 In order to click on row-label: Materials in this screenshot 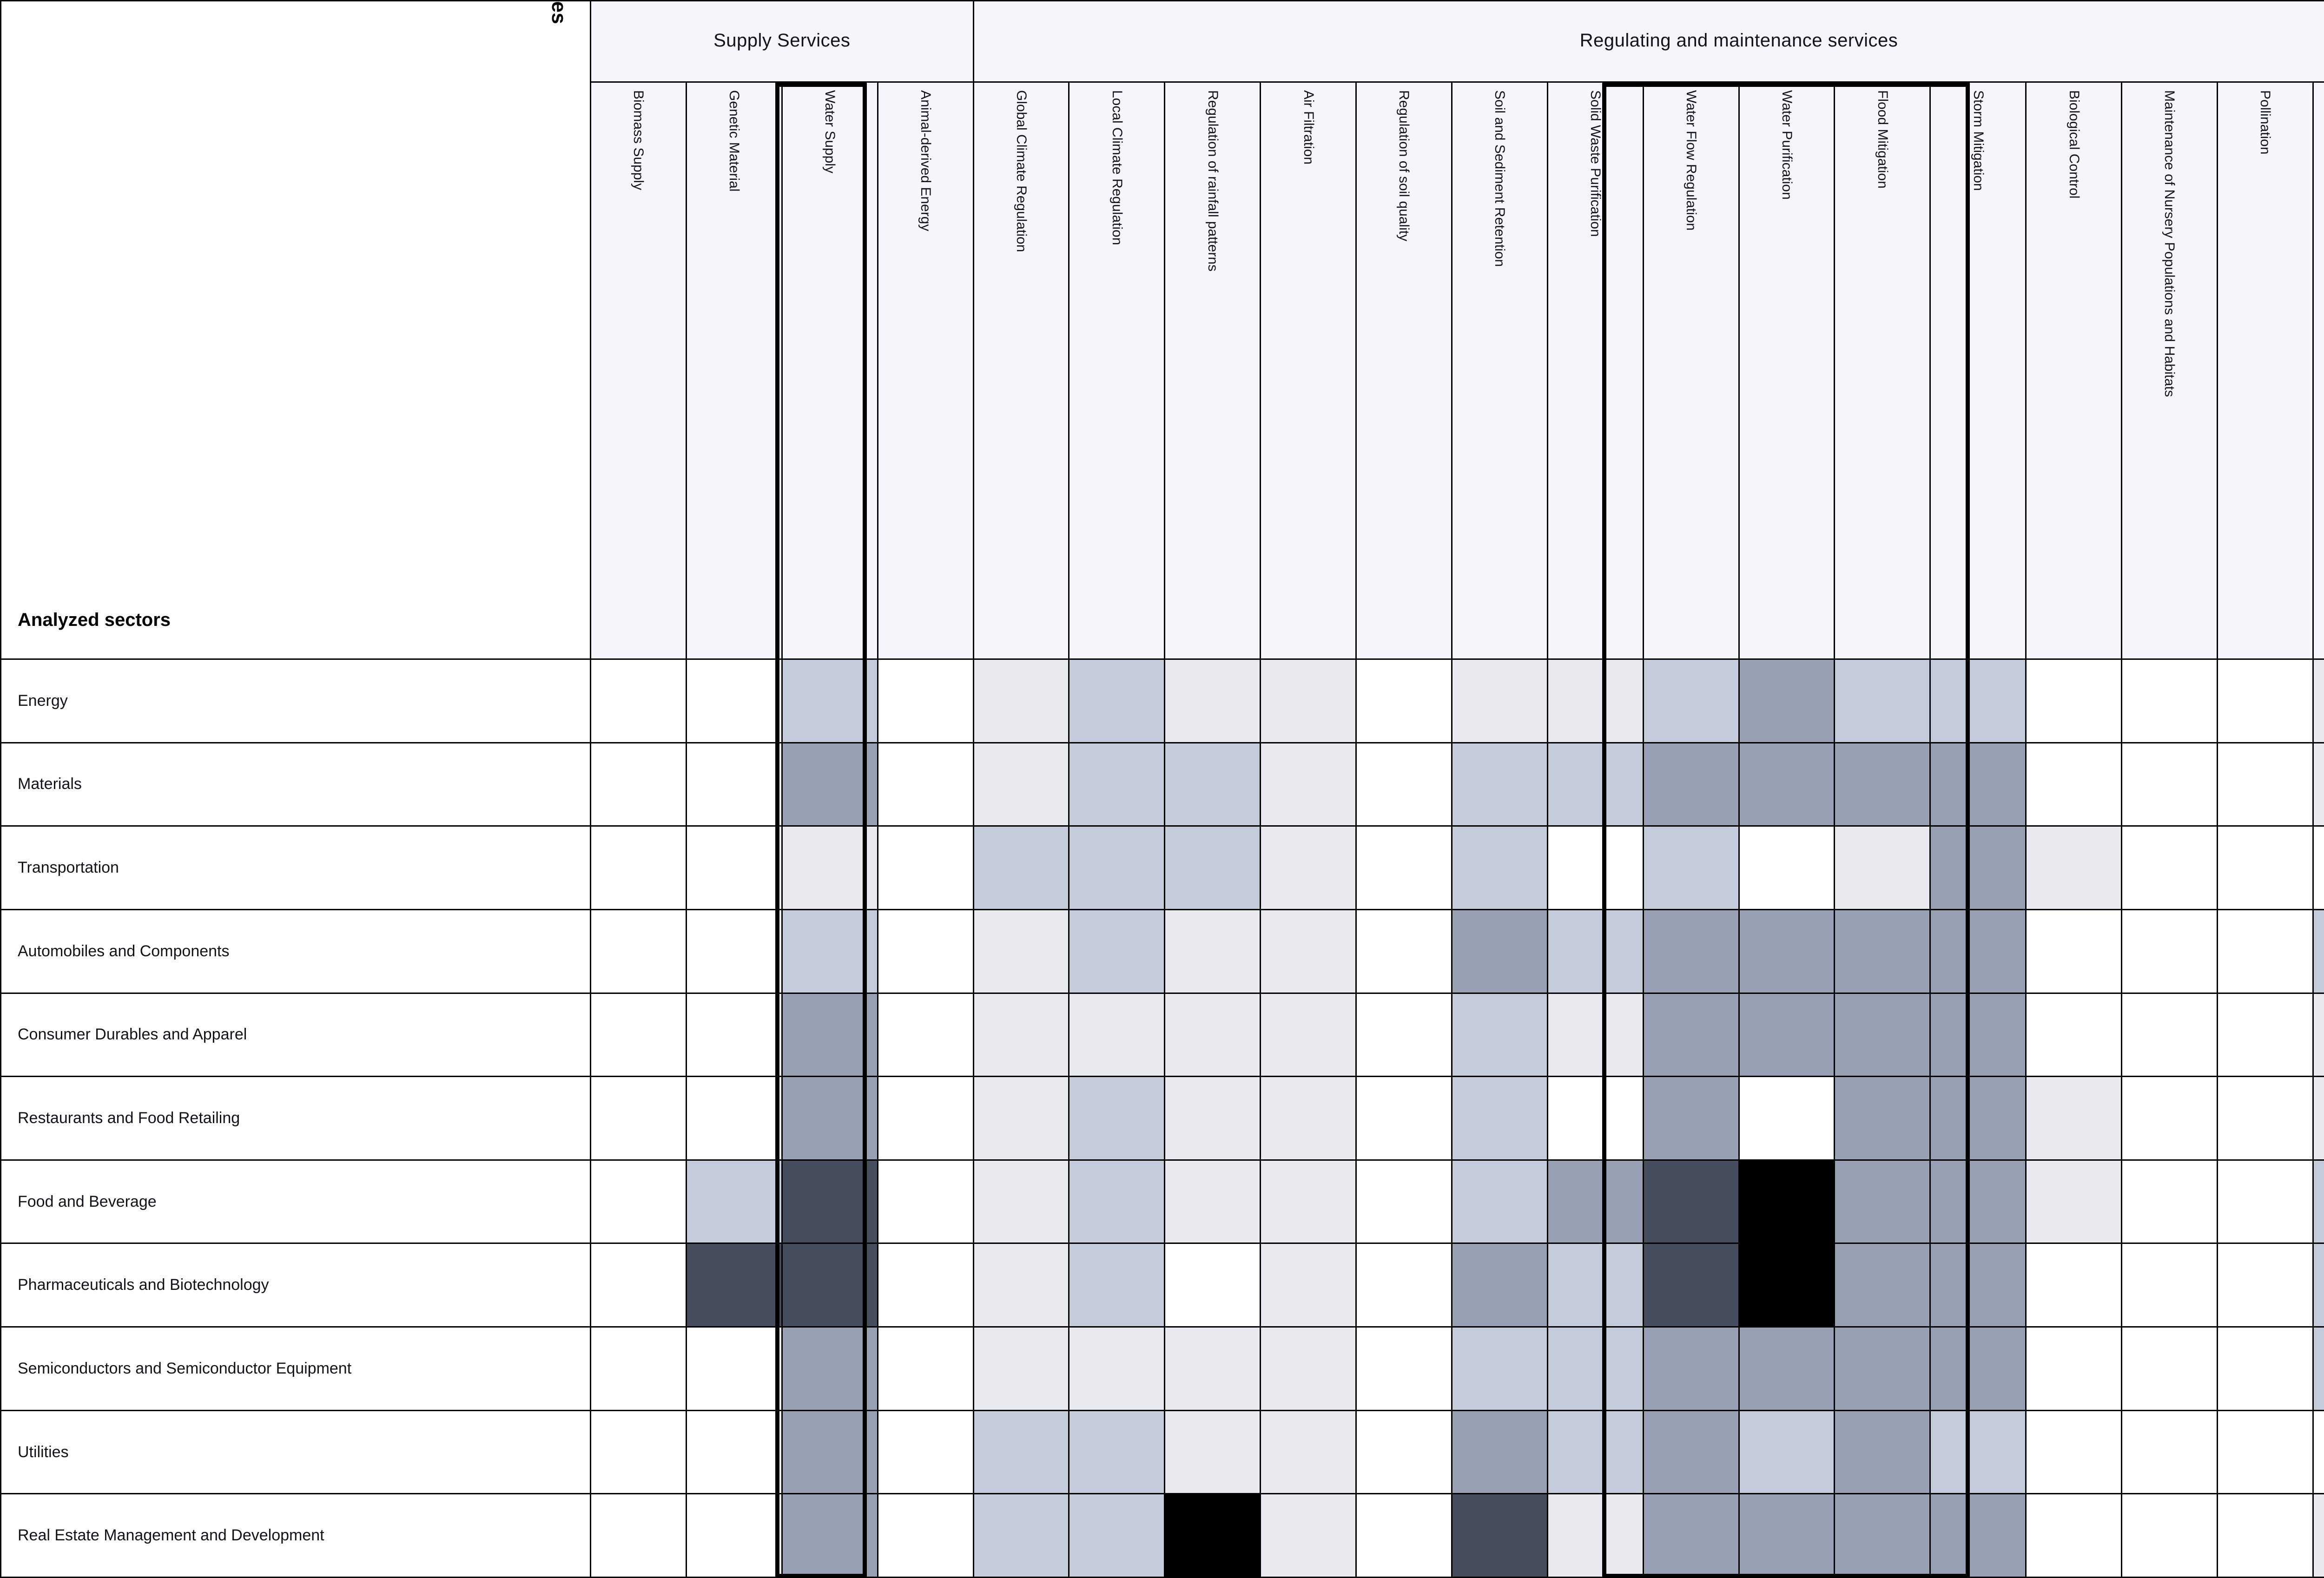, I will do `click(295, 785)`.